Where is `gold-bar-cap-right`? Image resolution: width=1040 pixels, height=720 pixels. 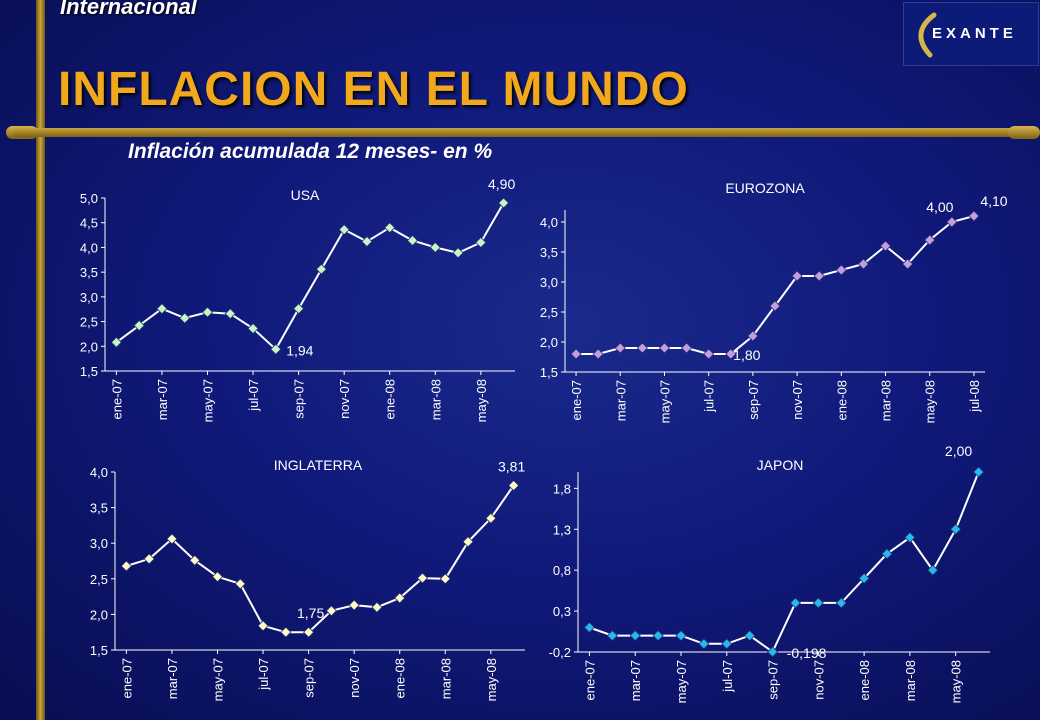
gold-bar-cap-right is located at coordinates (1024, 132).